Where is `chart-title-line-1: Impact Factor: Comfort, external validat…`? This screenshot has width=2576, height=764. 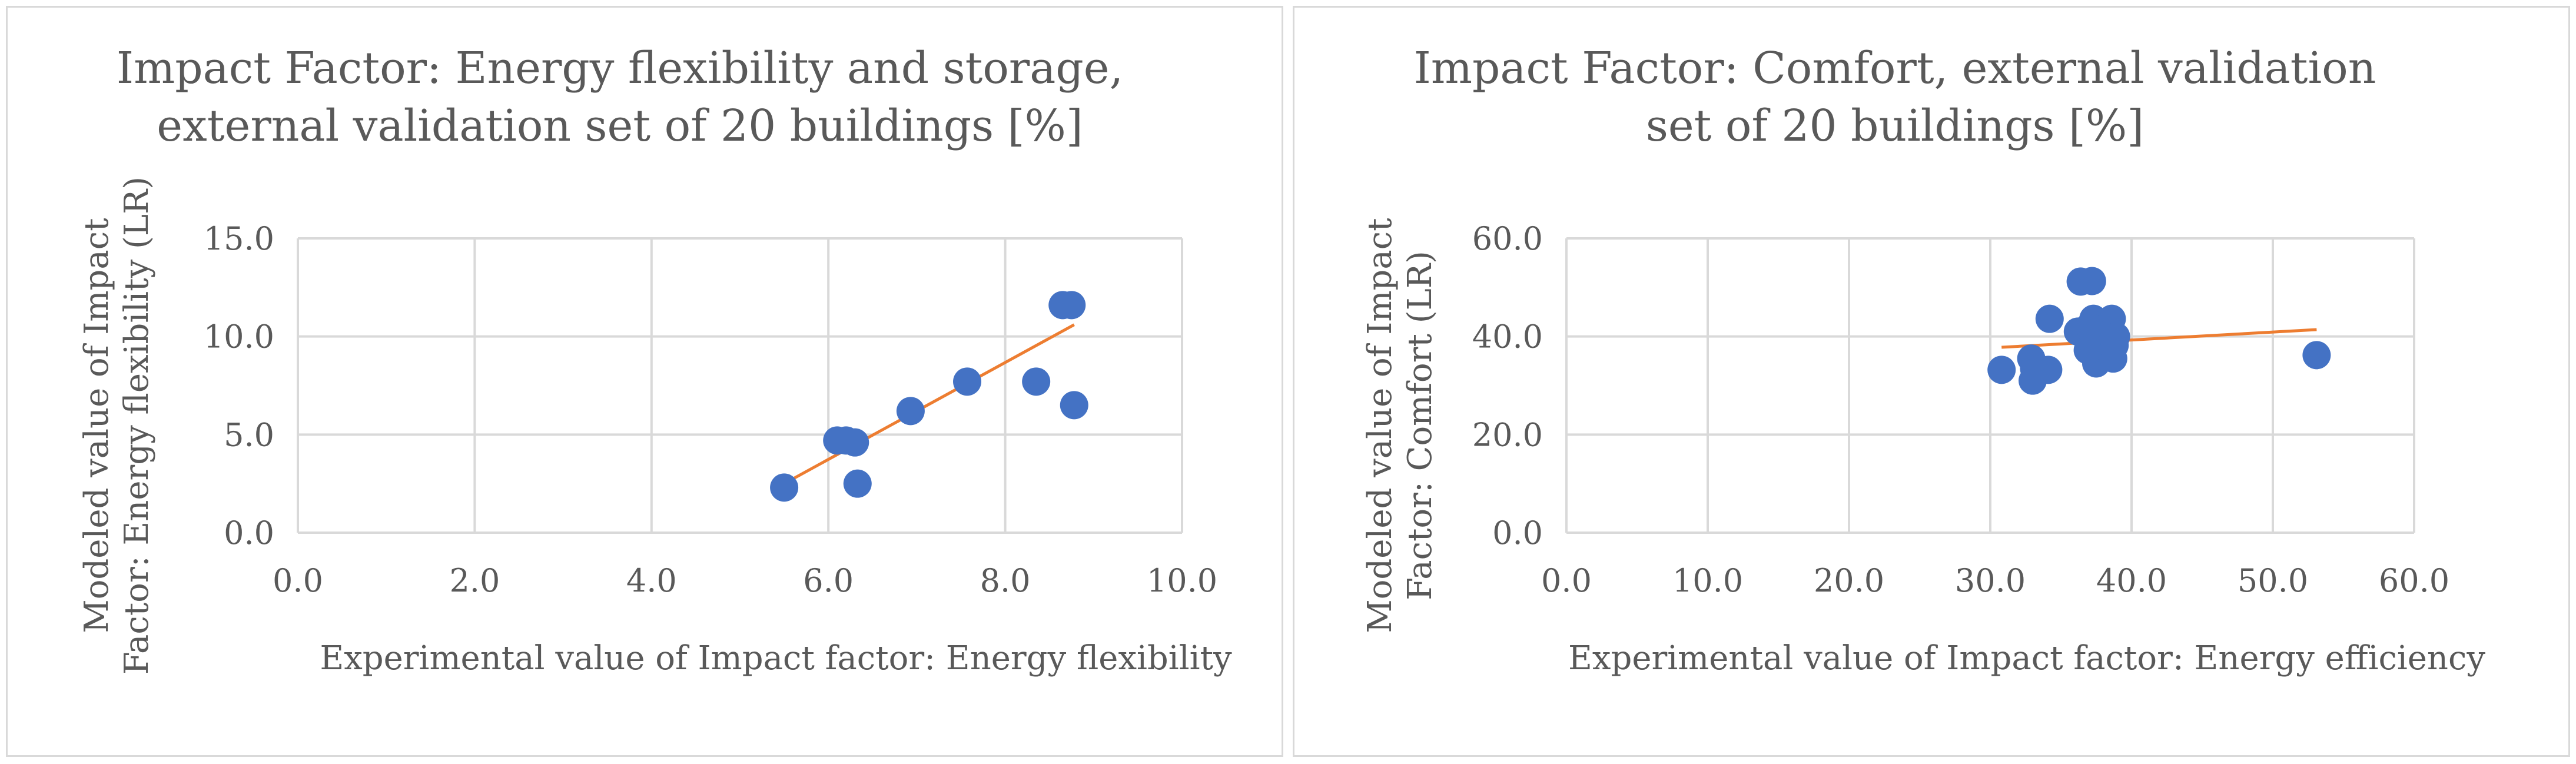 chart-title-line-1: Impact Factor: Comfort, external validat… is located at coordinates (1895, 68).